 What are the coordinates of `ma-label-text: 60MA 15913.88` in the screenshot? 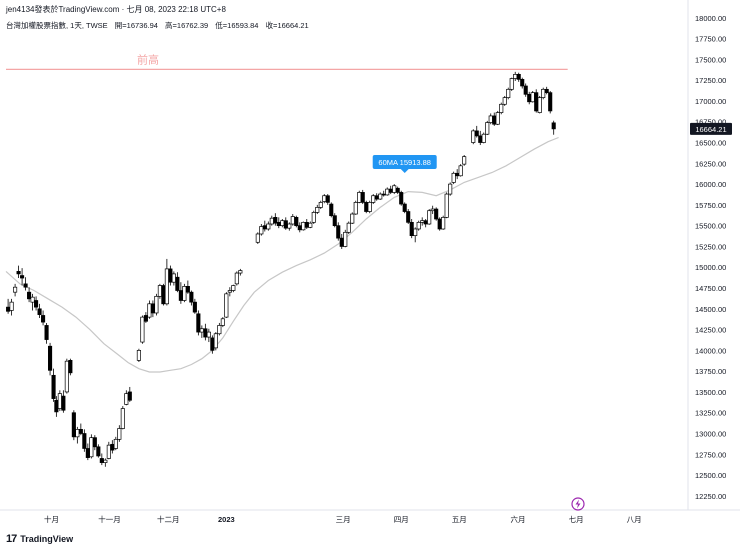 It's located at (404, 162).